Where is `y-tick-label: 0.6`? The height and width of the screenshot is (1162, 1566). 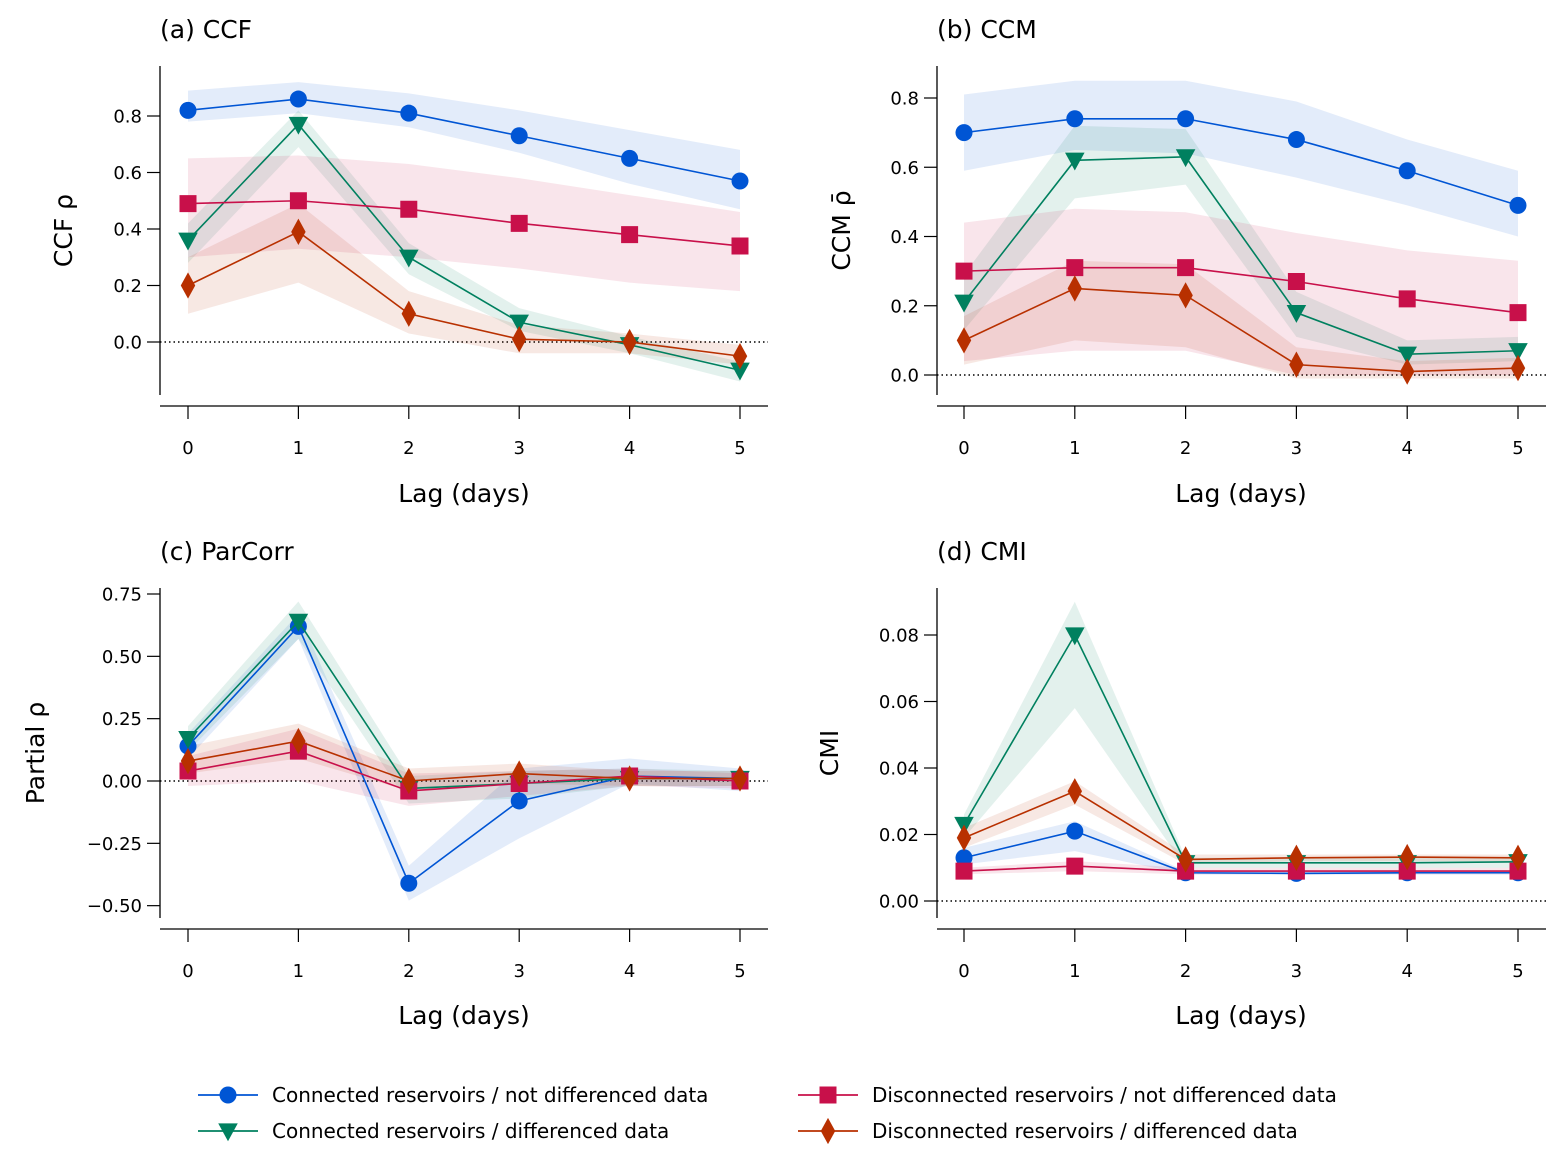 y-tick-label: 0.6 is located at coordinates (127, 173).